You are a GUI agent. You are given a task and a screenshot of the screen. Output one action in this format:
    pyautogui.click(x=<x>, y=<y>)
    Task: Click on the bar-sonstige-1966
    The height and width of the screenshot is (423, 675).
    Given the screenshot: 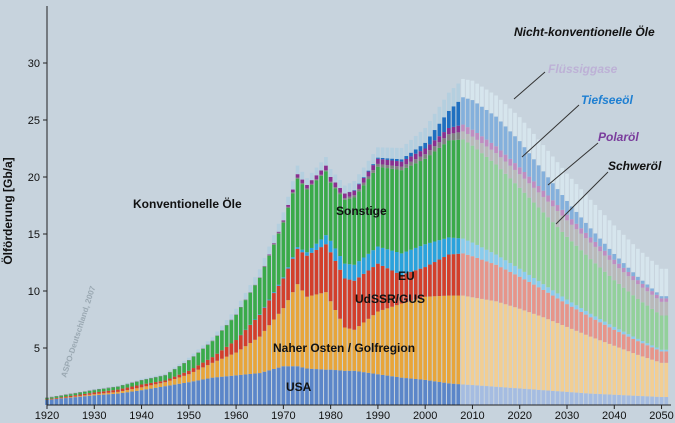 What is the action you would take?
    pyautogui.click(x=264, y=286)
    